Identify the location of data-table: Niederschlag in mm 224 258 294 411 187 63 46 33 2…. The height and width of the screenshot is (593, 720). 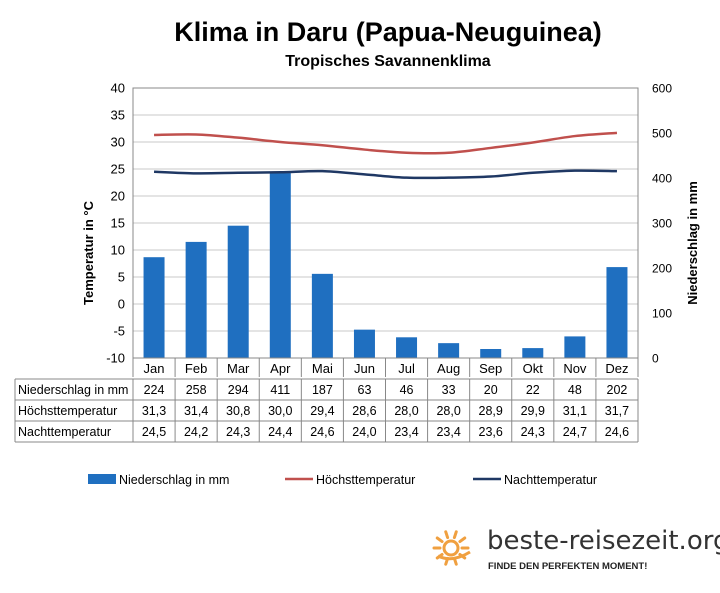
(326, 410).